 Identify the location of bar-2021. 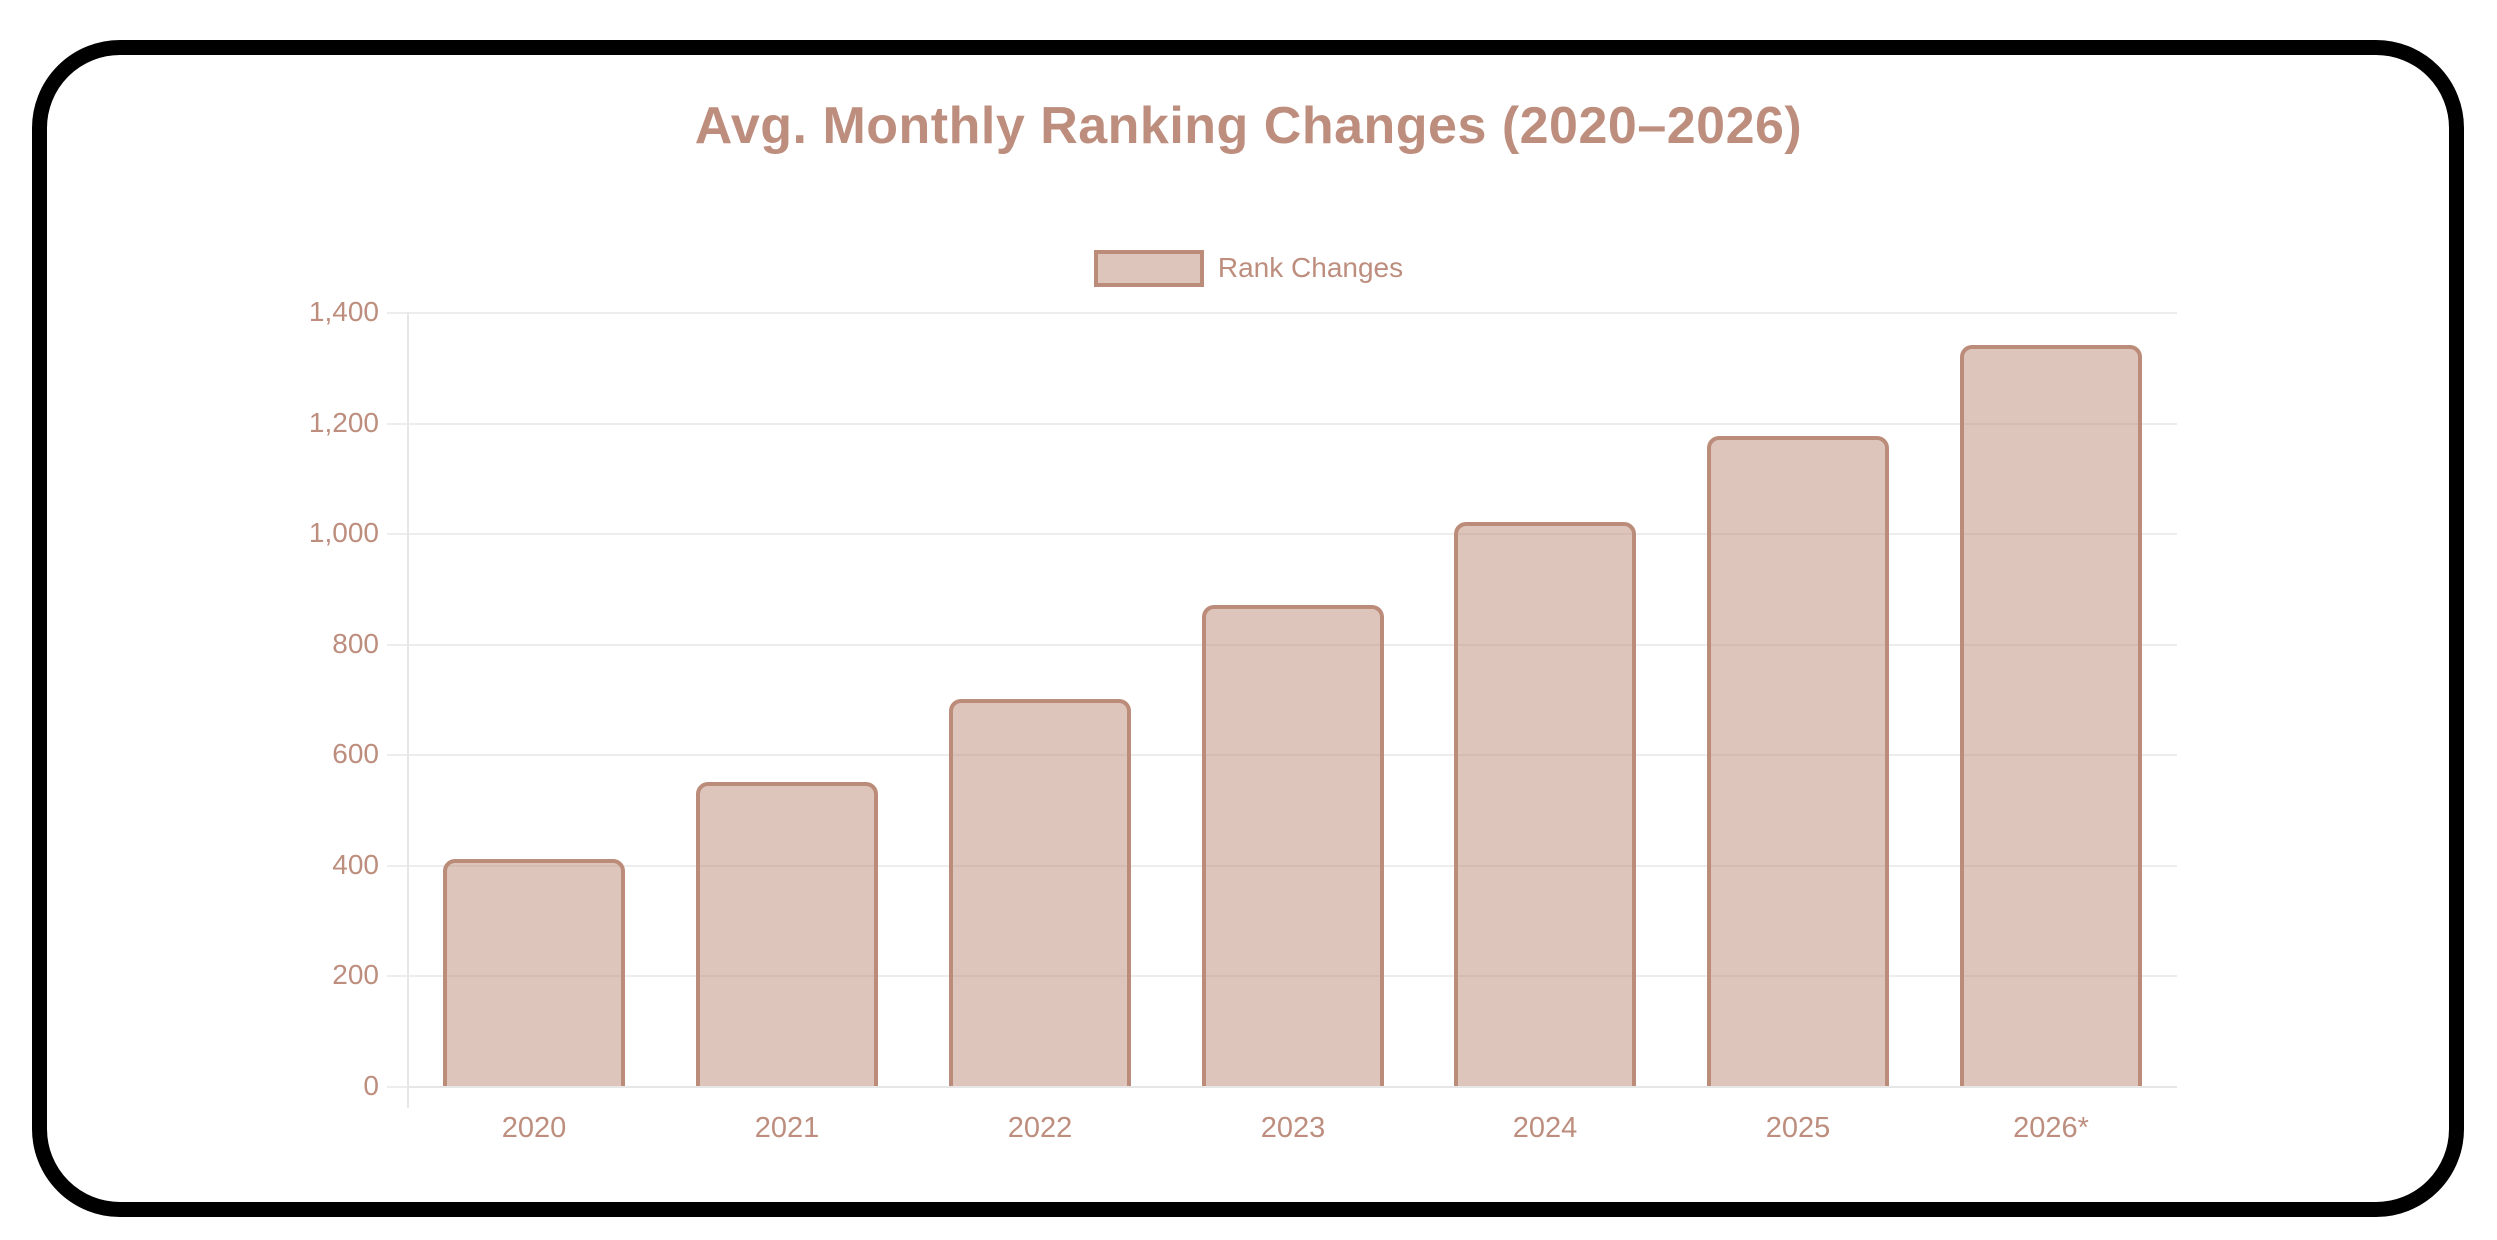
(787, 934).